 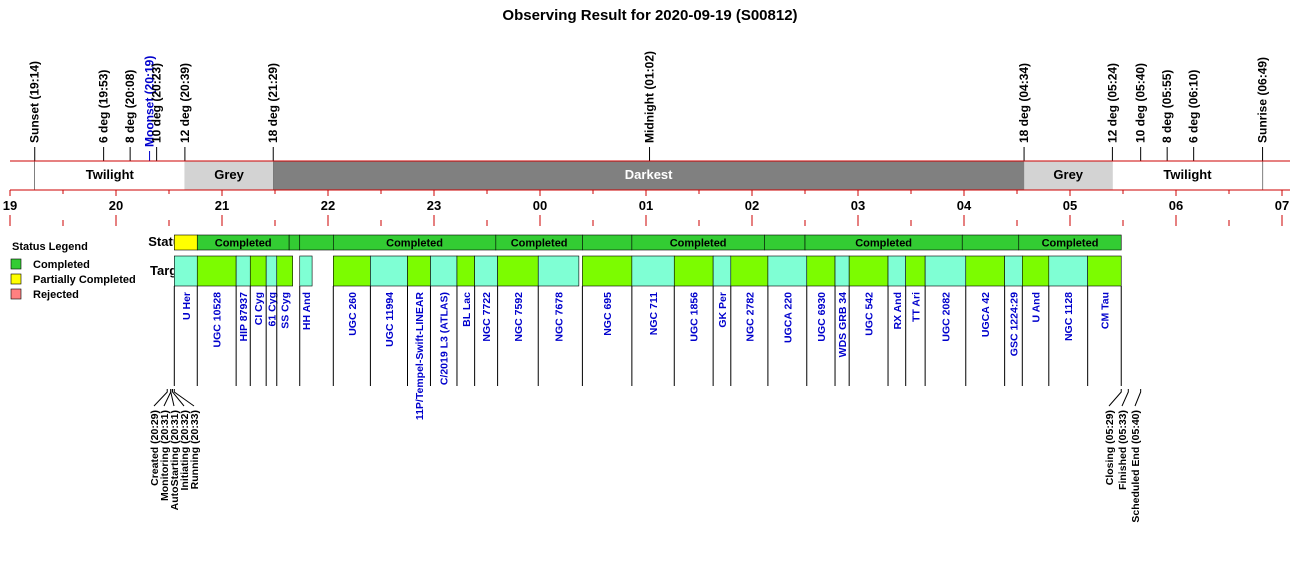 I want to click on target-name-gk-per: GK Per, so click(x=723, y=310).